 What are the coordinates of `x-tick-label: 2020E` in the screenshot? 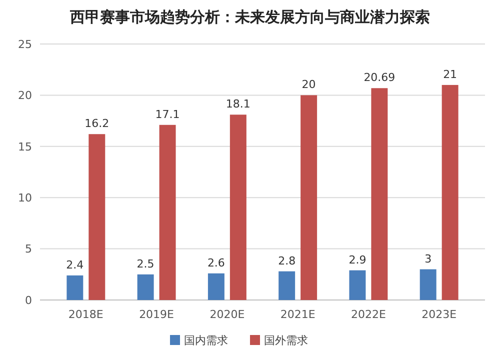 It's located at (227, 314).